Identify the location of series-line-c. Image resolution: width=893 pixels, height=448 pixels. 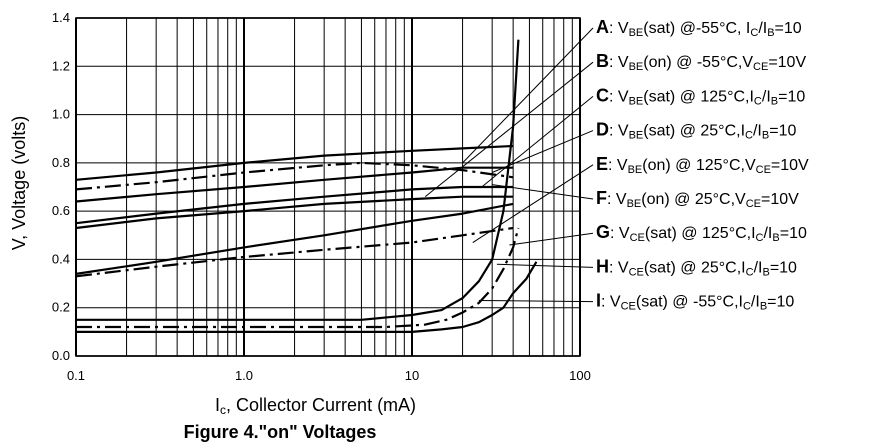
(294, 205).